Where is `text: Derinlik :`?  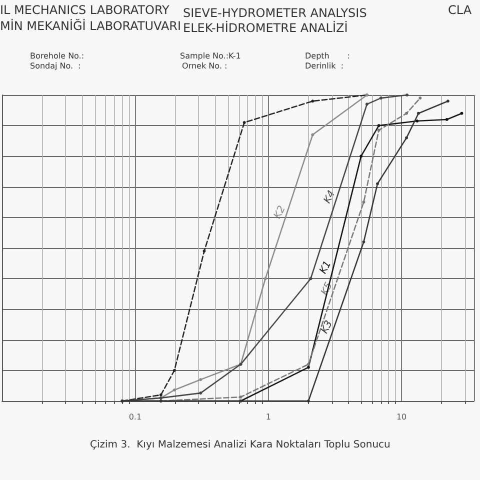
text: Derinlik : is located at coordinates (324, 66).